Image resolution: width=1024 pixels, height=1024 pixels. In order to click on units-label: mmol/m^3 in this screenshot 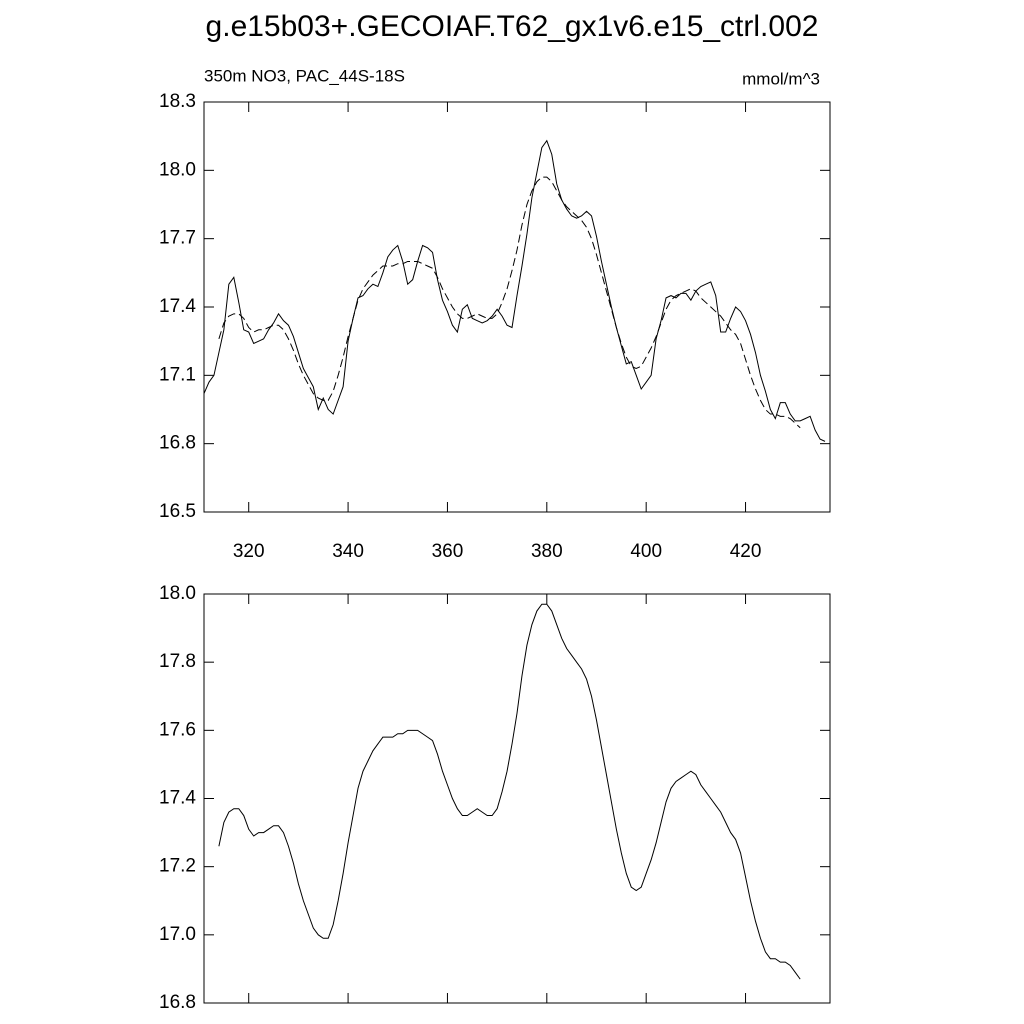, I will do `click(781, 78)`.